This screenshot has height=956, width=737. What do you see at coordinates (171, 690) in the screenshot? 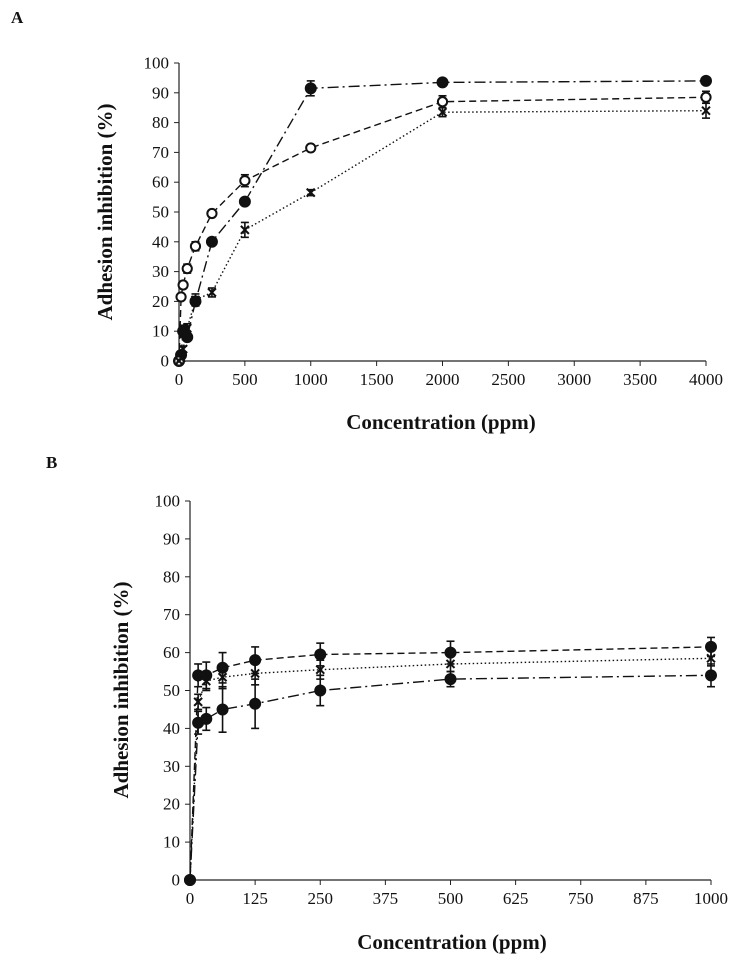
I see `panel-b-y-tick-label: 50` at bounding box center [171, 690].